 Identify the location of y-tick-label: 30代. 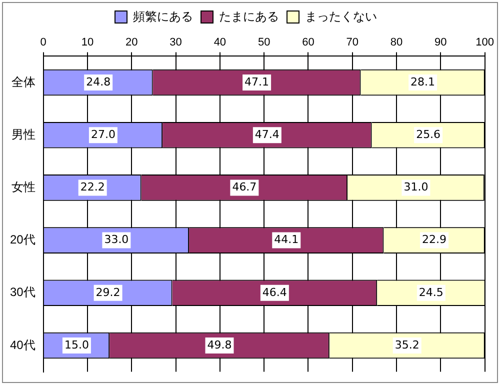
(23, 292).